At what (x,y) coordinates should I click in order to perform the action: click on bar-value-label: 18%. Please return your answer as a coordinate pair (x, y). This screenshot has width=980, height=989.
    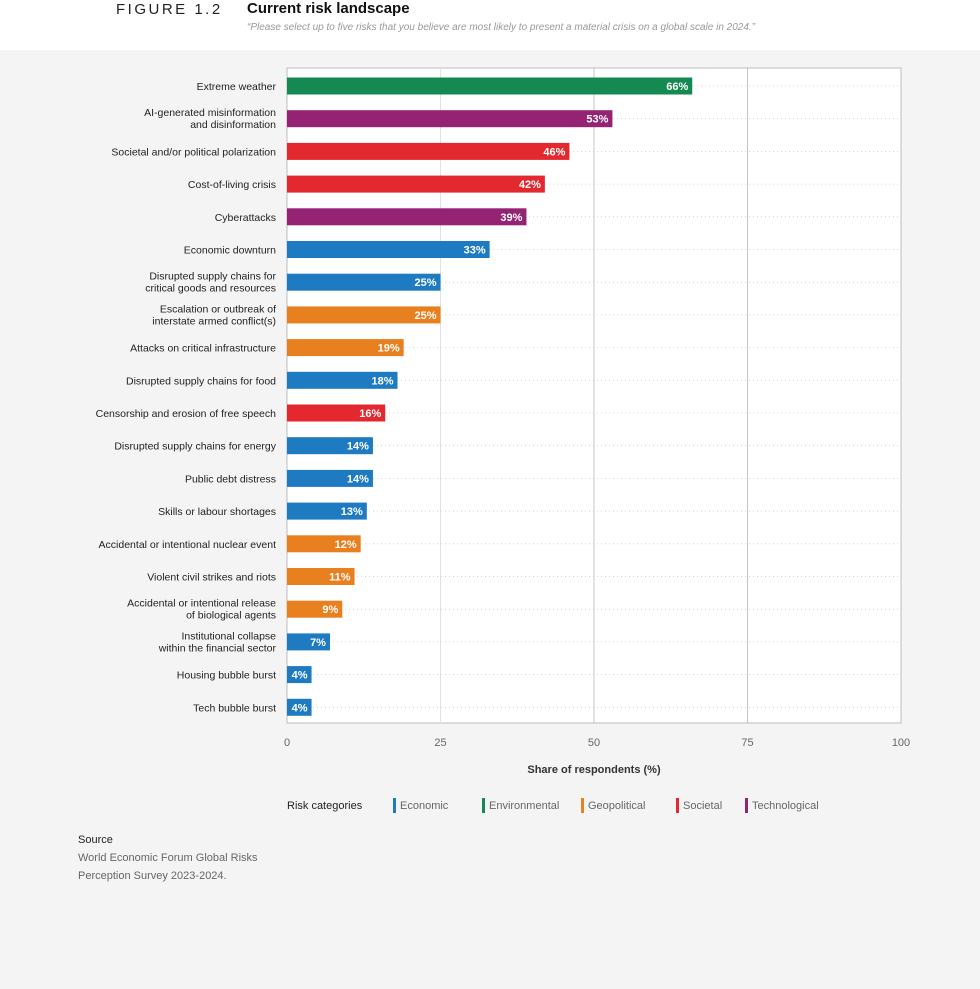
    Looking at the image, I should click on (382, 381).